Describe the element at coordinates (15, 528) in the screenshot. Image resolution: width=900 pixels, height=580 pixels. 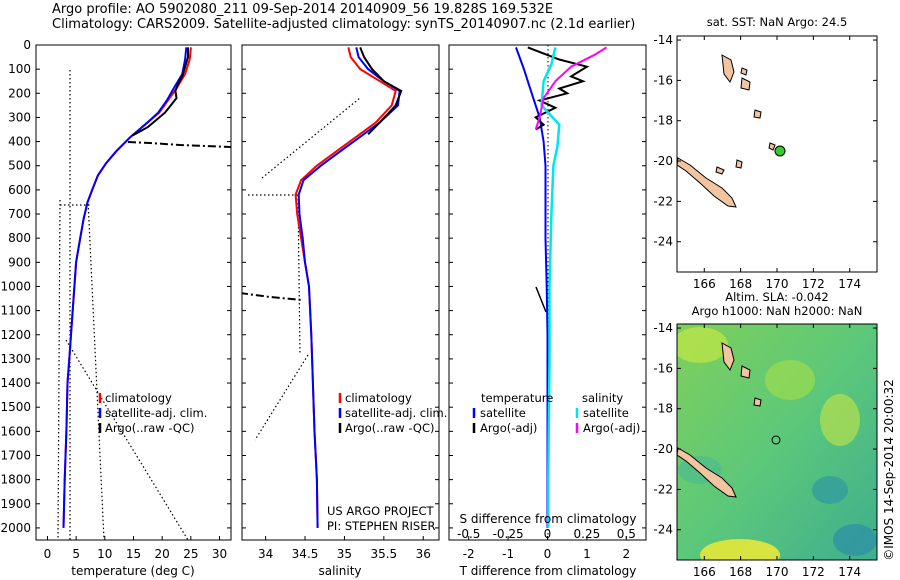
I see `depth-tick-label: 2000` at that location.